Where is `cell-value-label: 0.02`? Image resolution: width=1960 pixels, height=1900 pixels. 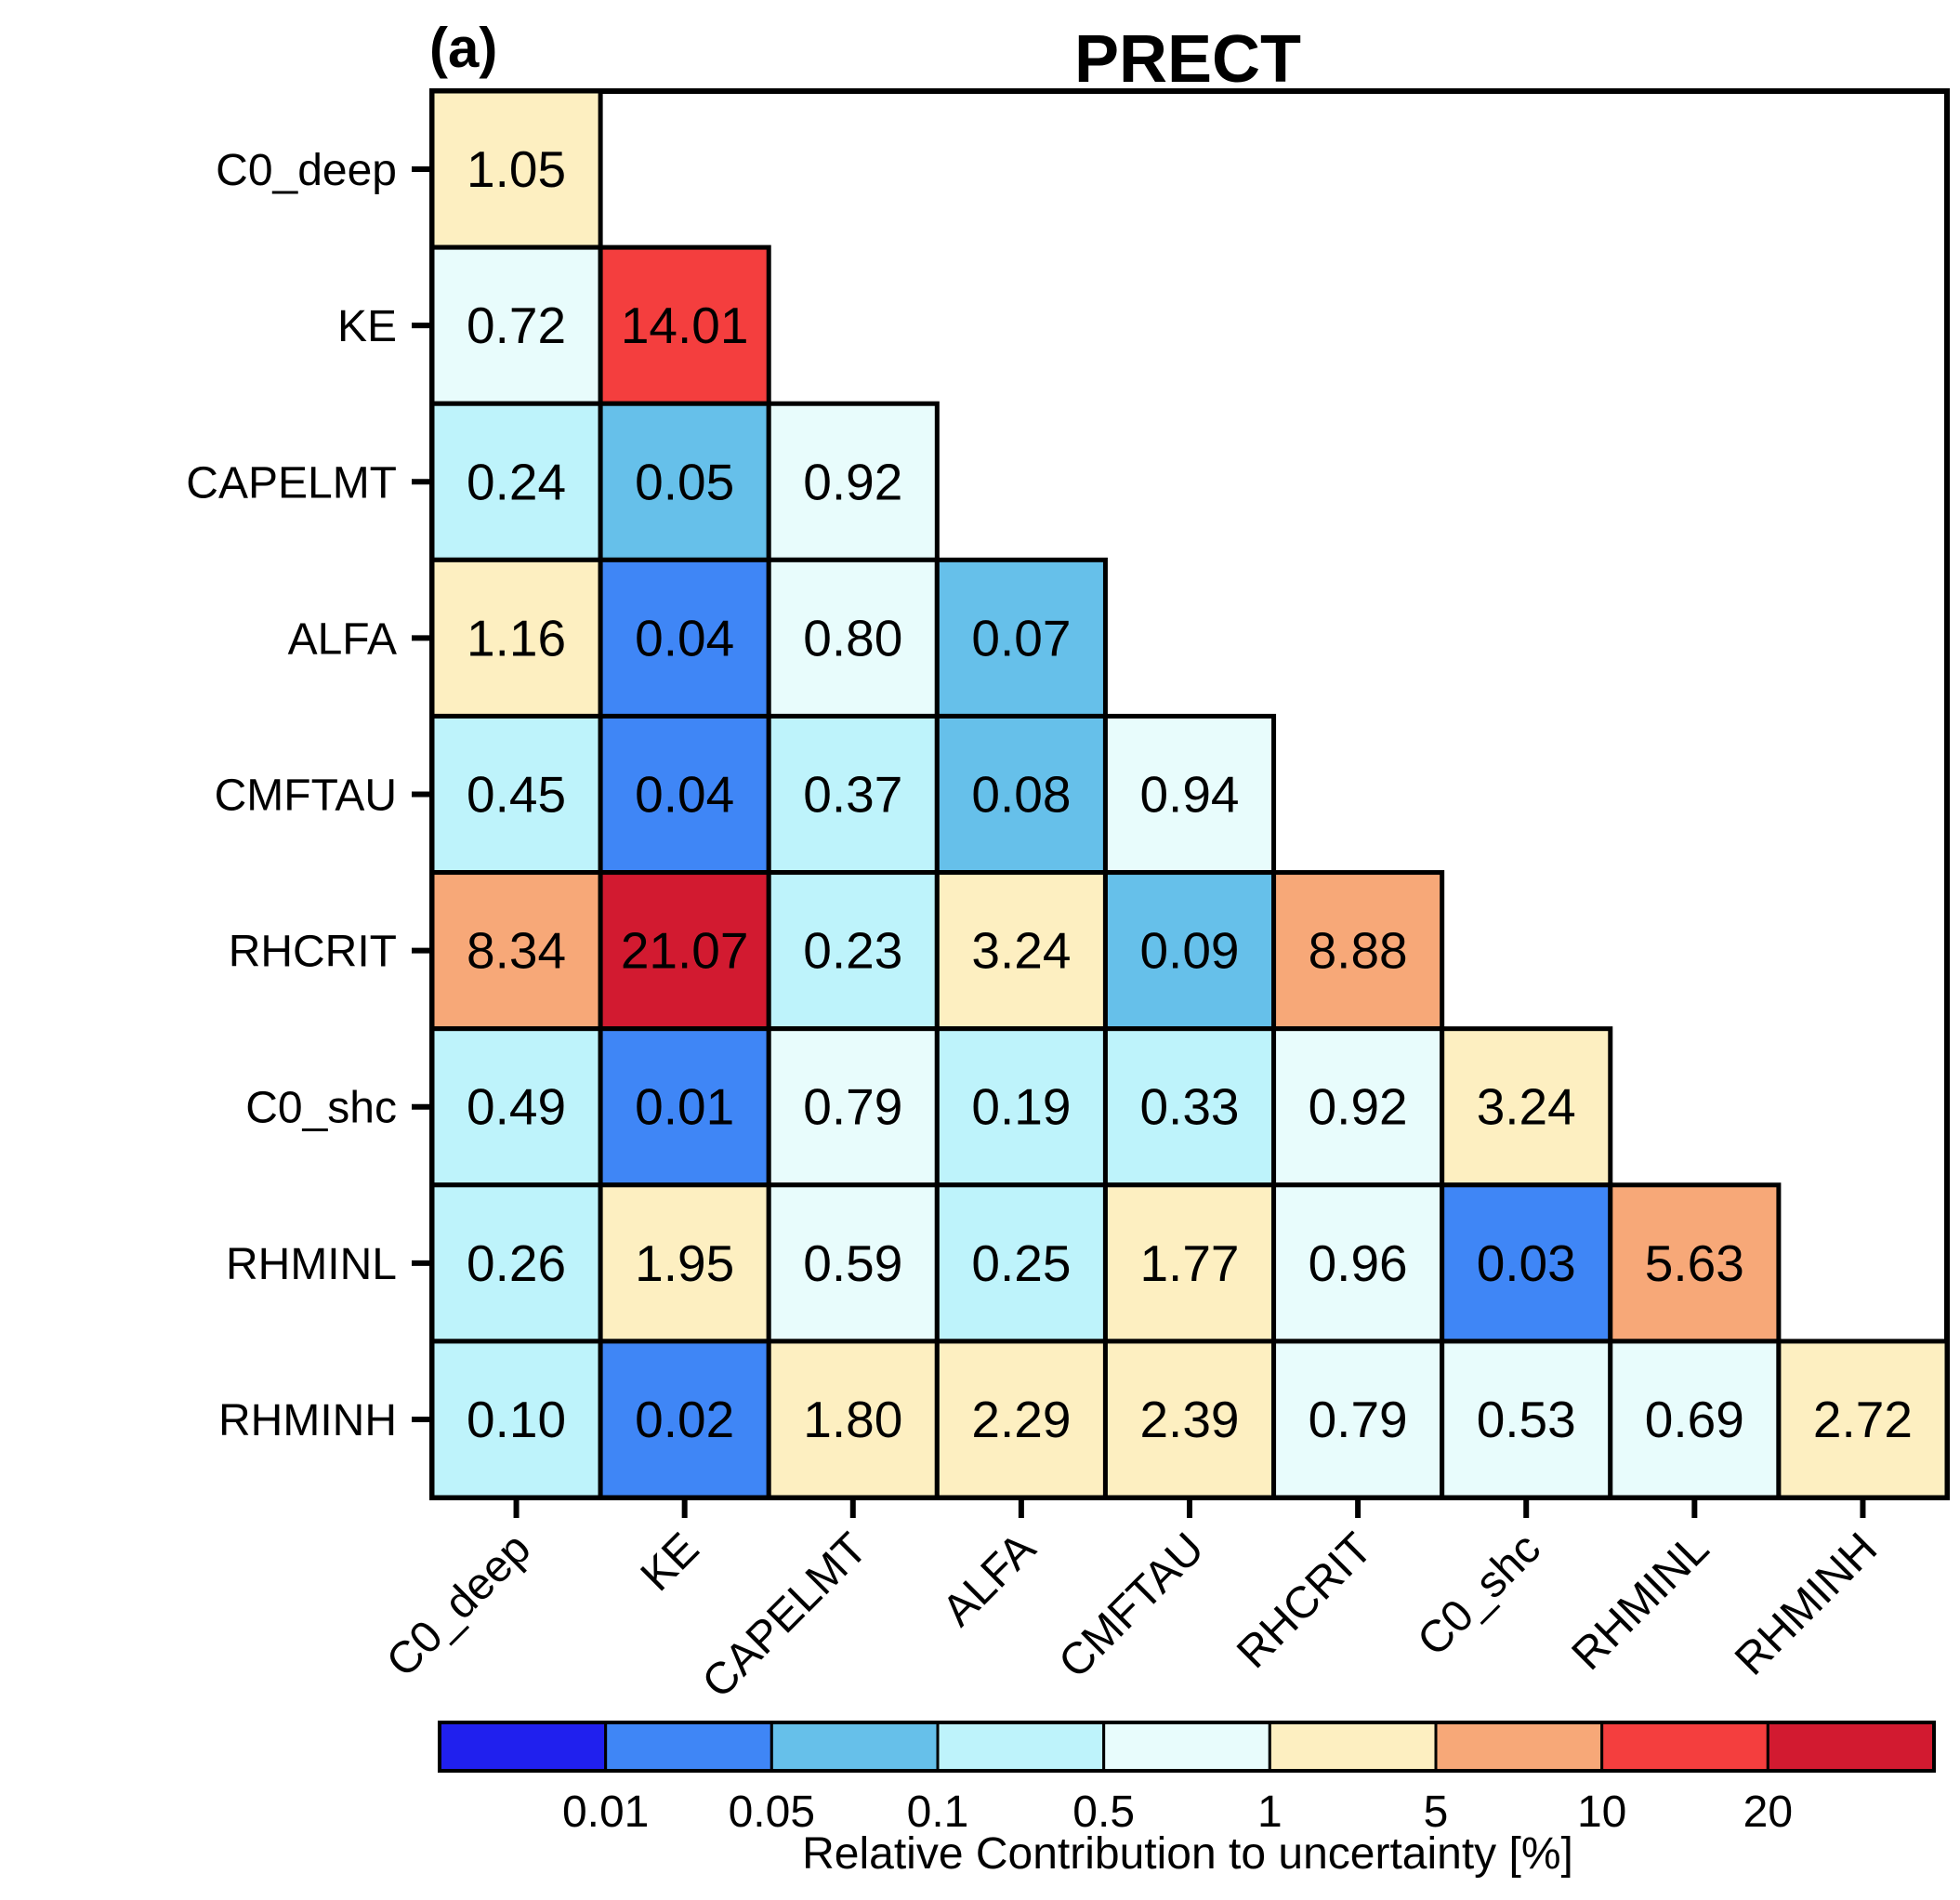
cell-value-label: 0.02 is located at coordinates (684, 1420).